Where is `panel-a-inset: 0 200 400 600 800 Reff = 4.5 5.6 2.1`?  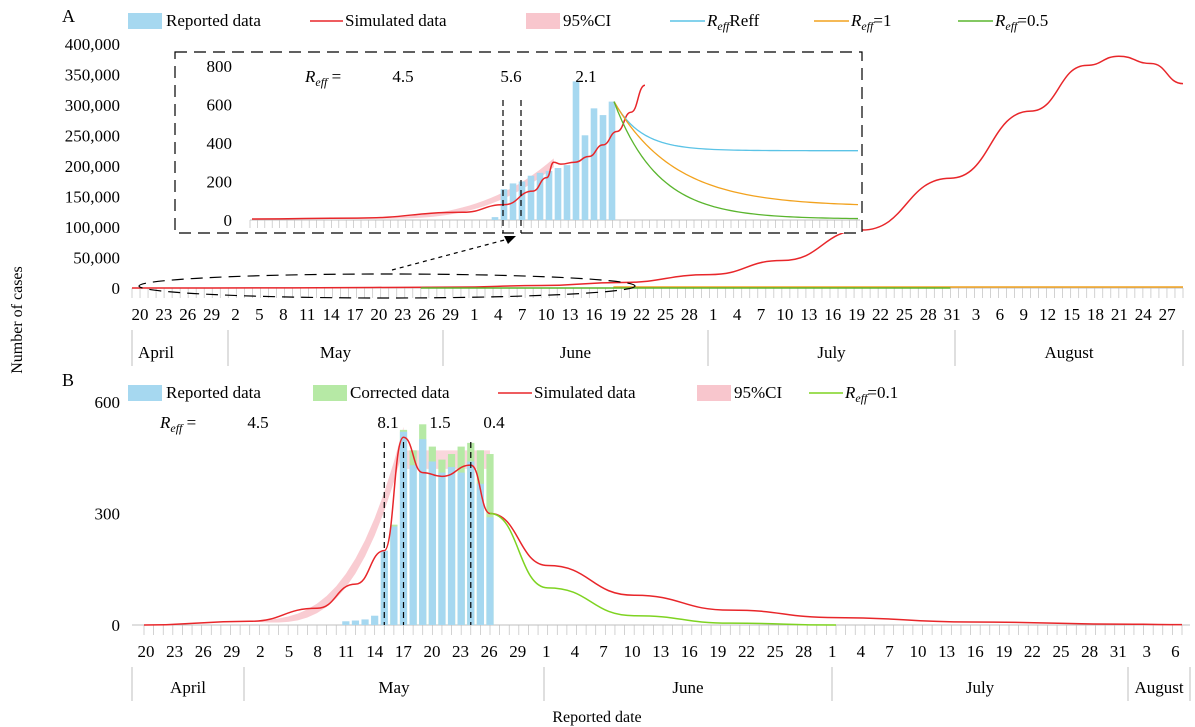 panel-a-inset: 0 200 400 600 800 Reff = 4.5 5.6 2.1 is located at coordinates (518, 142).